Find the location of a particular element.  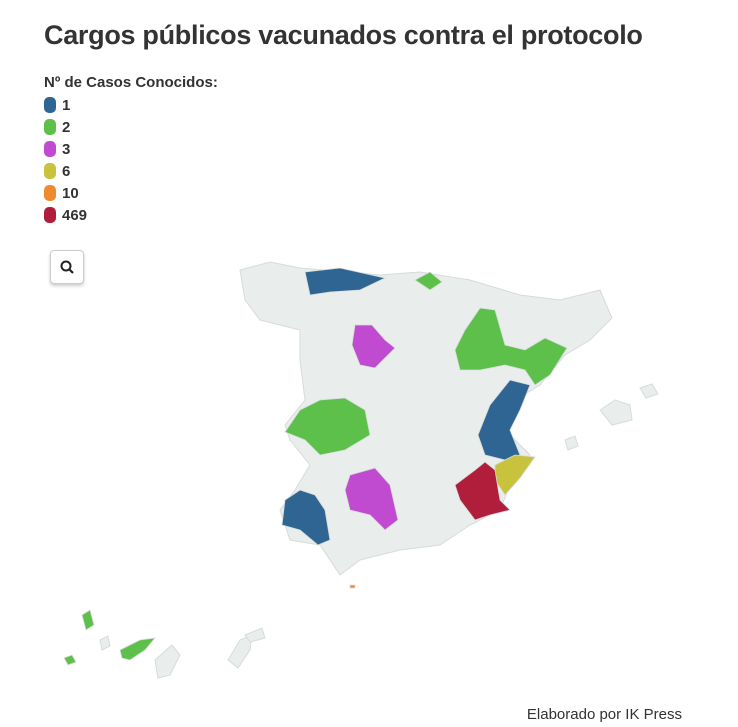

legend-label: 1 is located at coordinates (66, 105).